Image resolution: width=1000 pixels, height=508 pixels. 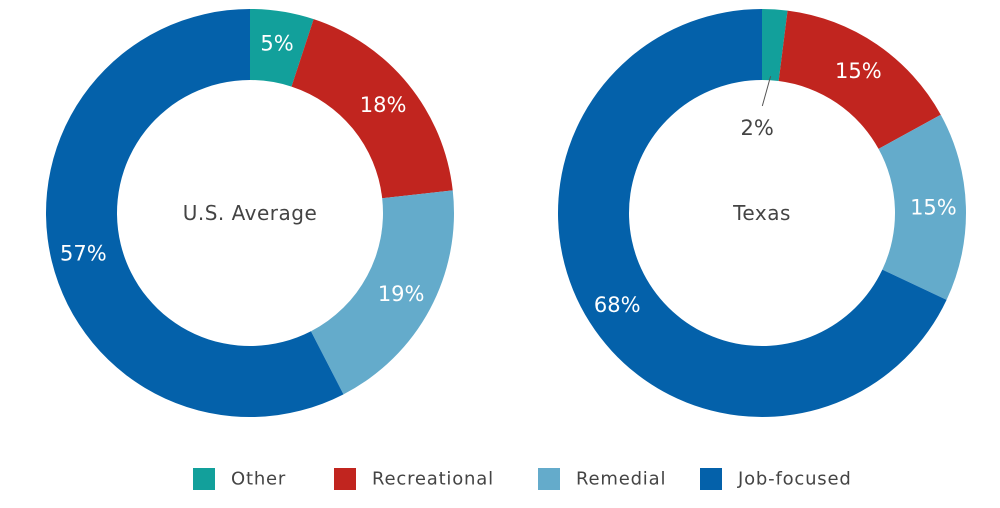 I want to click on slice-label-remedial: 15%, so click(x=933, y=208).